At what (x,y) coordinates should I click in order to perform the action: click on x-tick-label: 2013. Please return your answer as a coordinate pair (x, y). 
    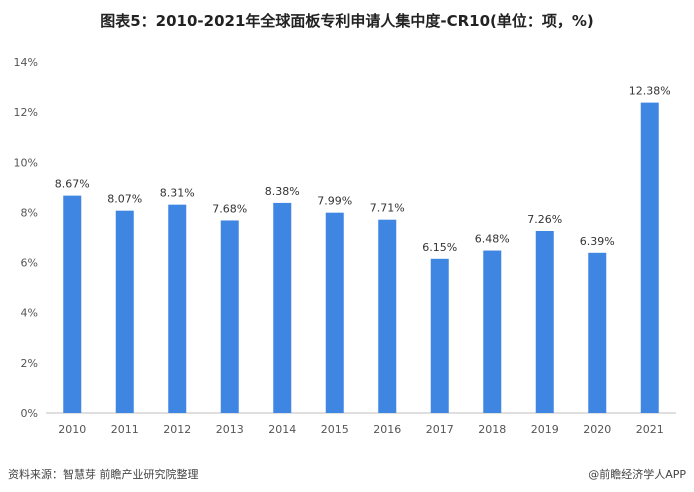
    Looking at the image, I should click on (230, 429).